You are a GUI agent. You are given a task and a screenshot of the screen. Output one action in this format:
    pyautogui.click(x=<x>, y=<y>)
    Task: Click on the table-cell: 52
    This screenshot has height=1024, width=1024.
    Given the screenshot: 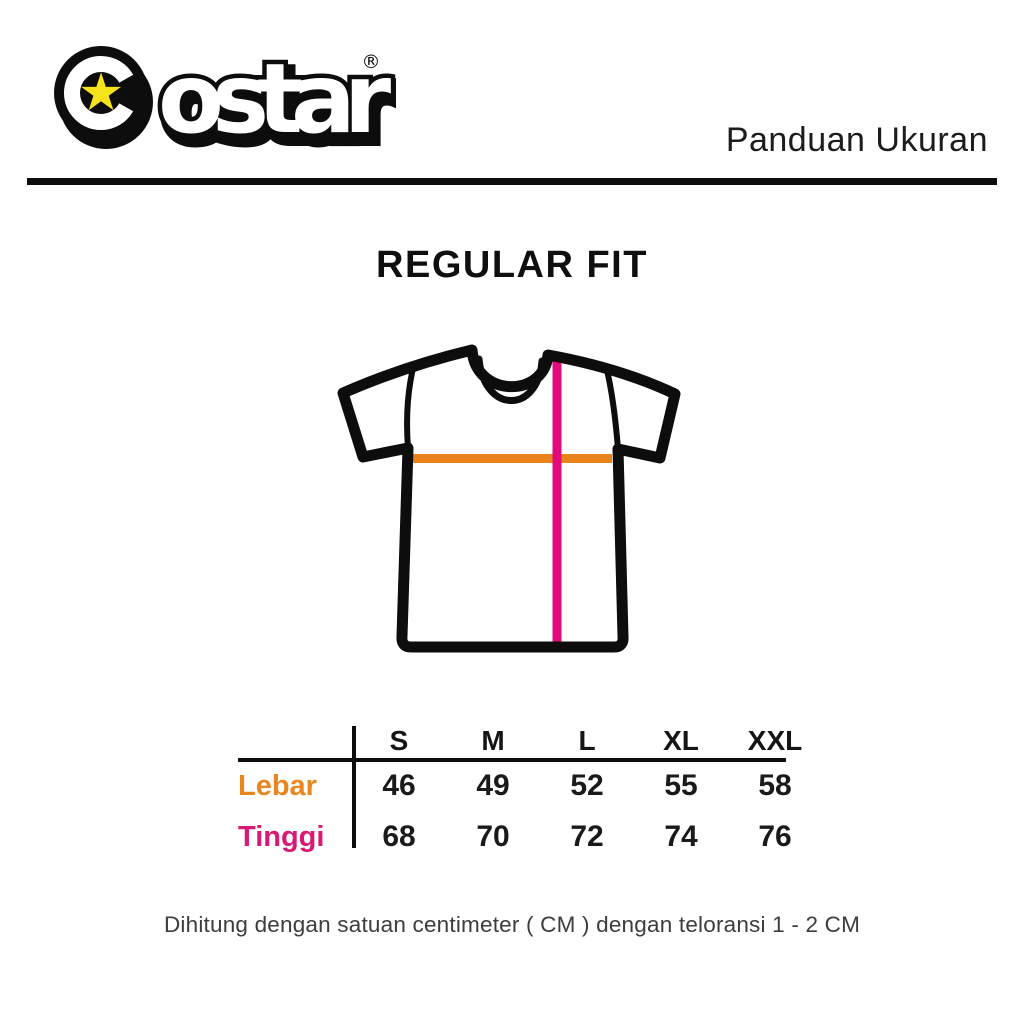 What is the action you would take?
    pyautogui.click(x=587, y=785)
    